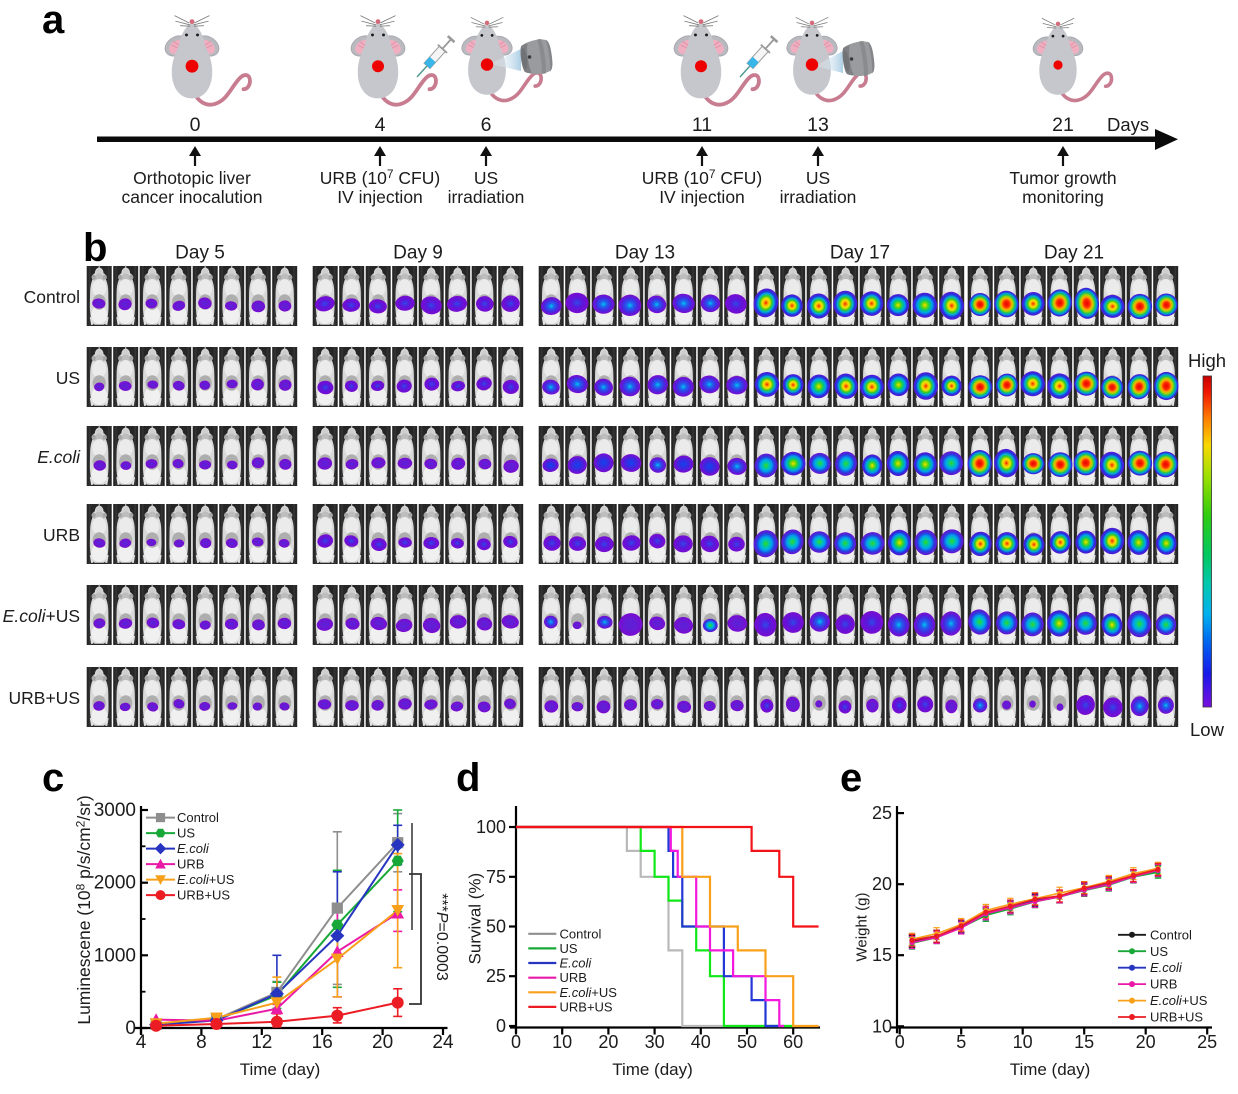 This screenshot has width=1238, height=1094. Describe the element at coordinates (862, 927) in the screenshot. I see `svg-text: Weight (g)` at that location.